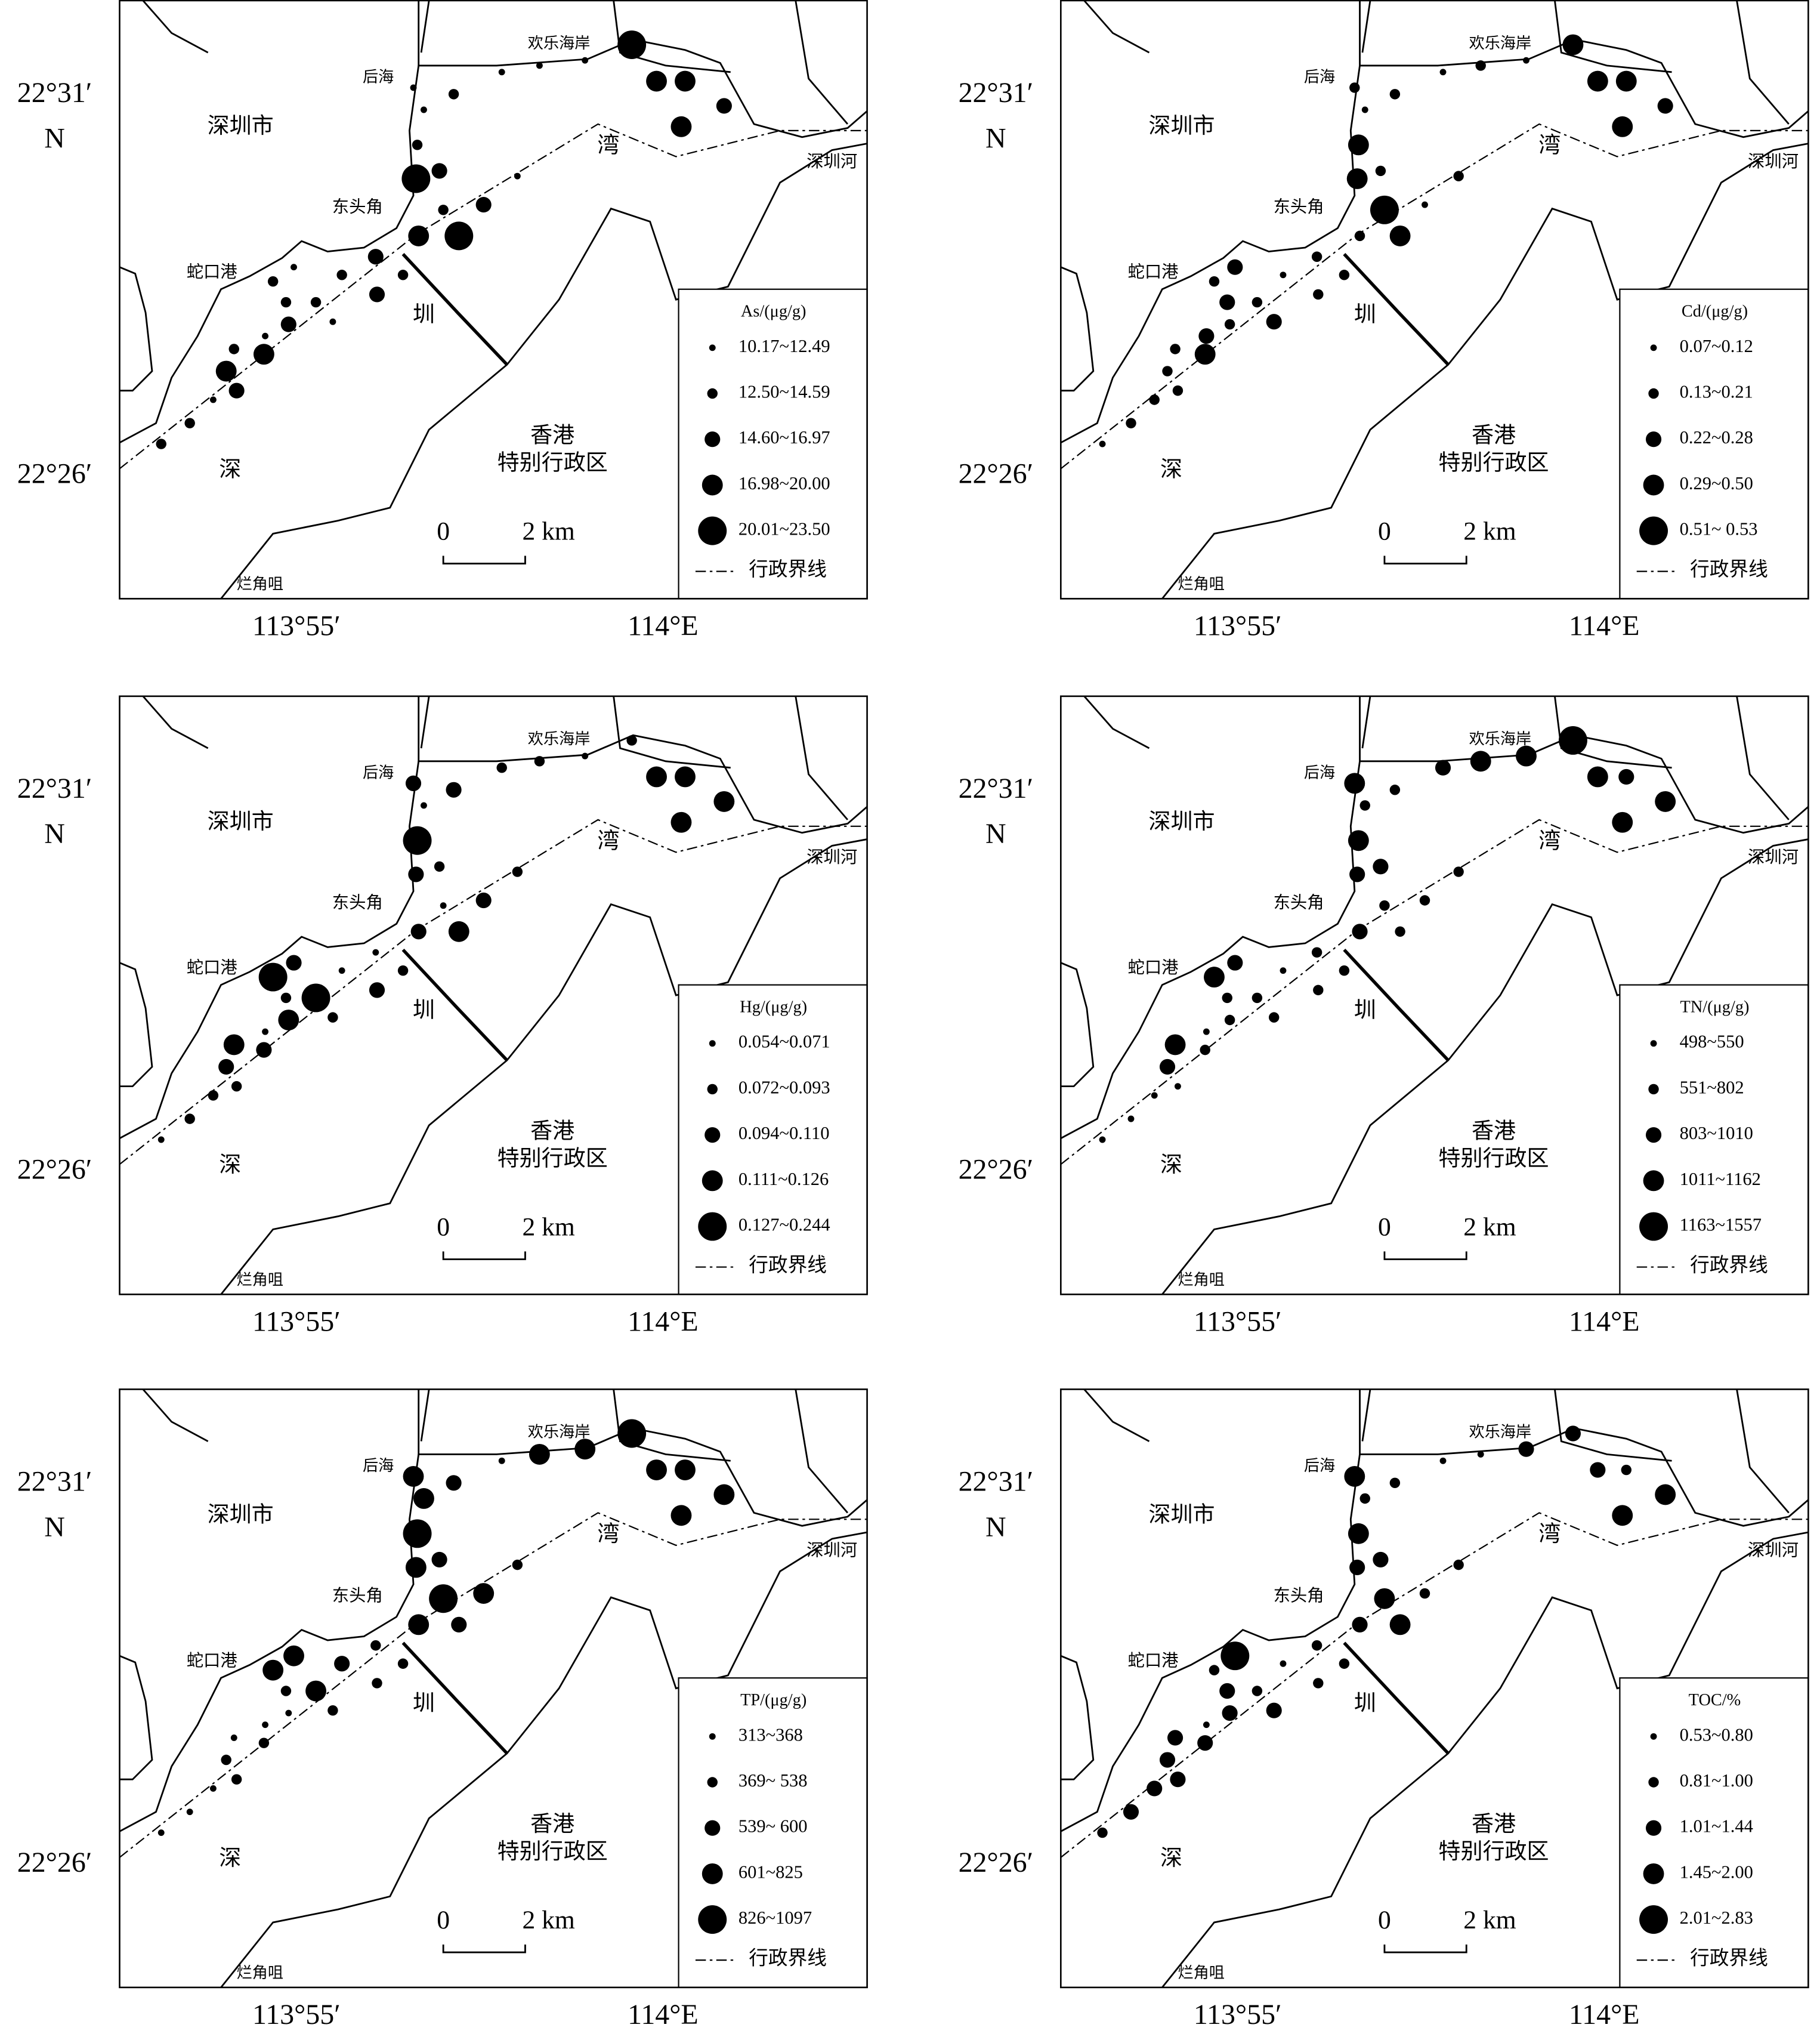  Describe the element at coordinates (357, 903) in the screenshot. I see `place-label: 东头角` at that location.